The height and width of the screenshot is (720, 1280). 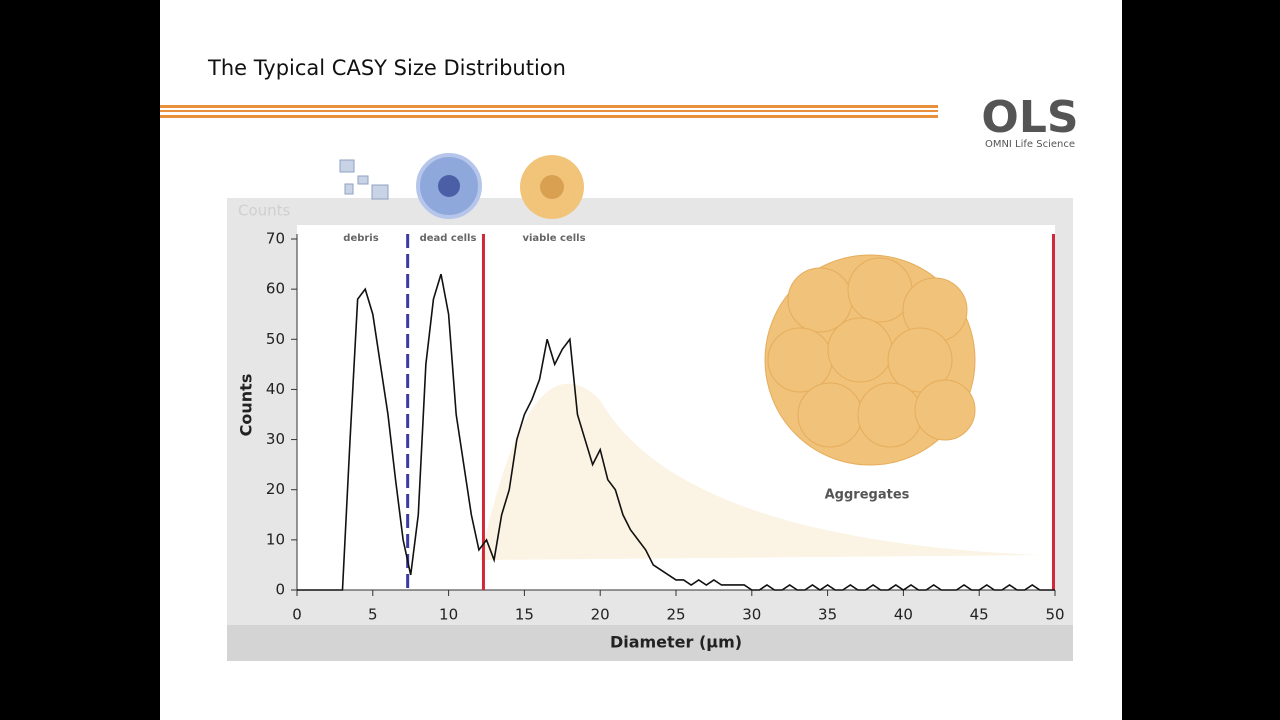 I want to click on y-tick-label: 50, so click(x=275, y=339).